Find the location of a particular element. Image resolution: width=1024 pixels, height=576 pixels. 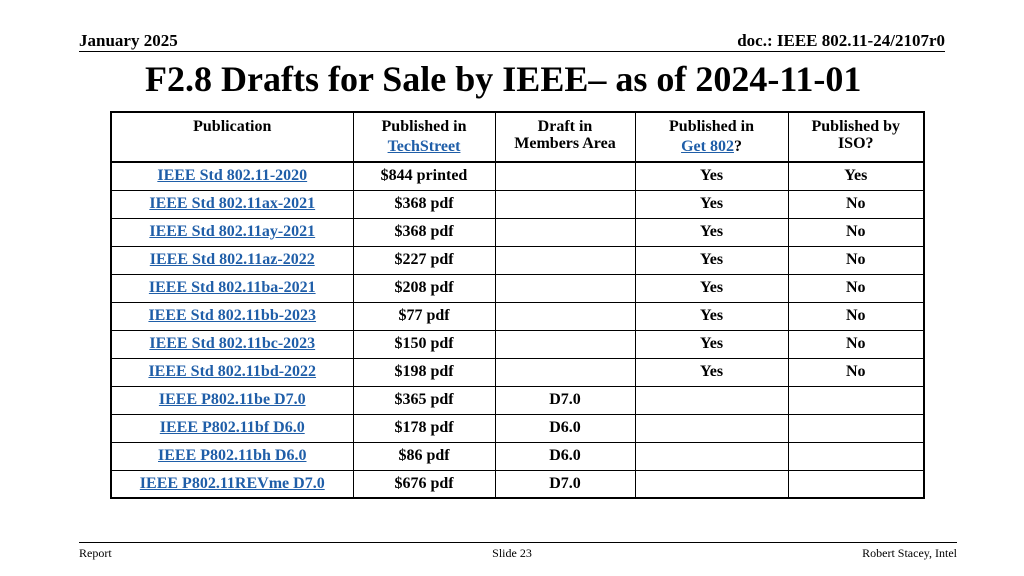

cell-techstreet: $150 pdf is located at coordinates (424, 344).